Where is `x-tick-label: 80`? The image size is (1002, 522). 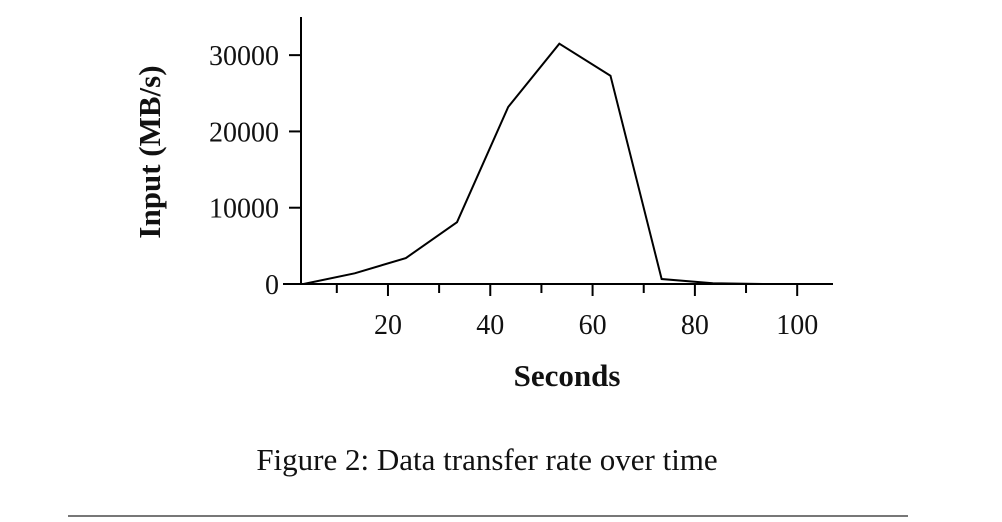
x-tick-label: 80 is located at coordinates (695, 325).